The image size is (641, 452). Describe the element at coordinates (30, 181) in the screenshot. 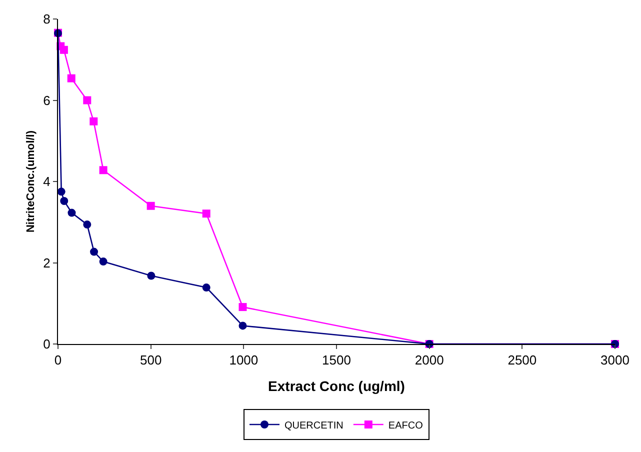

I see `y-axis-title: NitriteConc.(umol/l)` at that location.